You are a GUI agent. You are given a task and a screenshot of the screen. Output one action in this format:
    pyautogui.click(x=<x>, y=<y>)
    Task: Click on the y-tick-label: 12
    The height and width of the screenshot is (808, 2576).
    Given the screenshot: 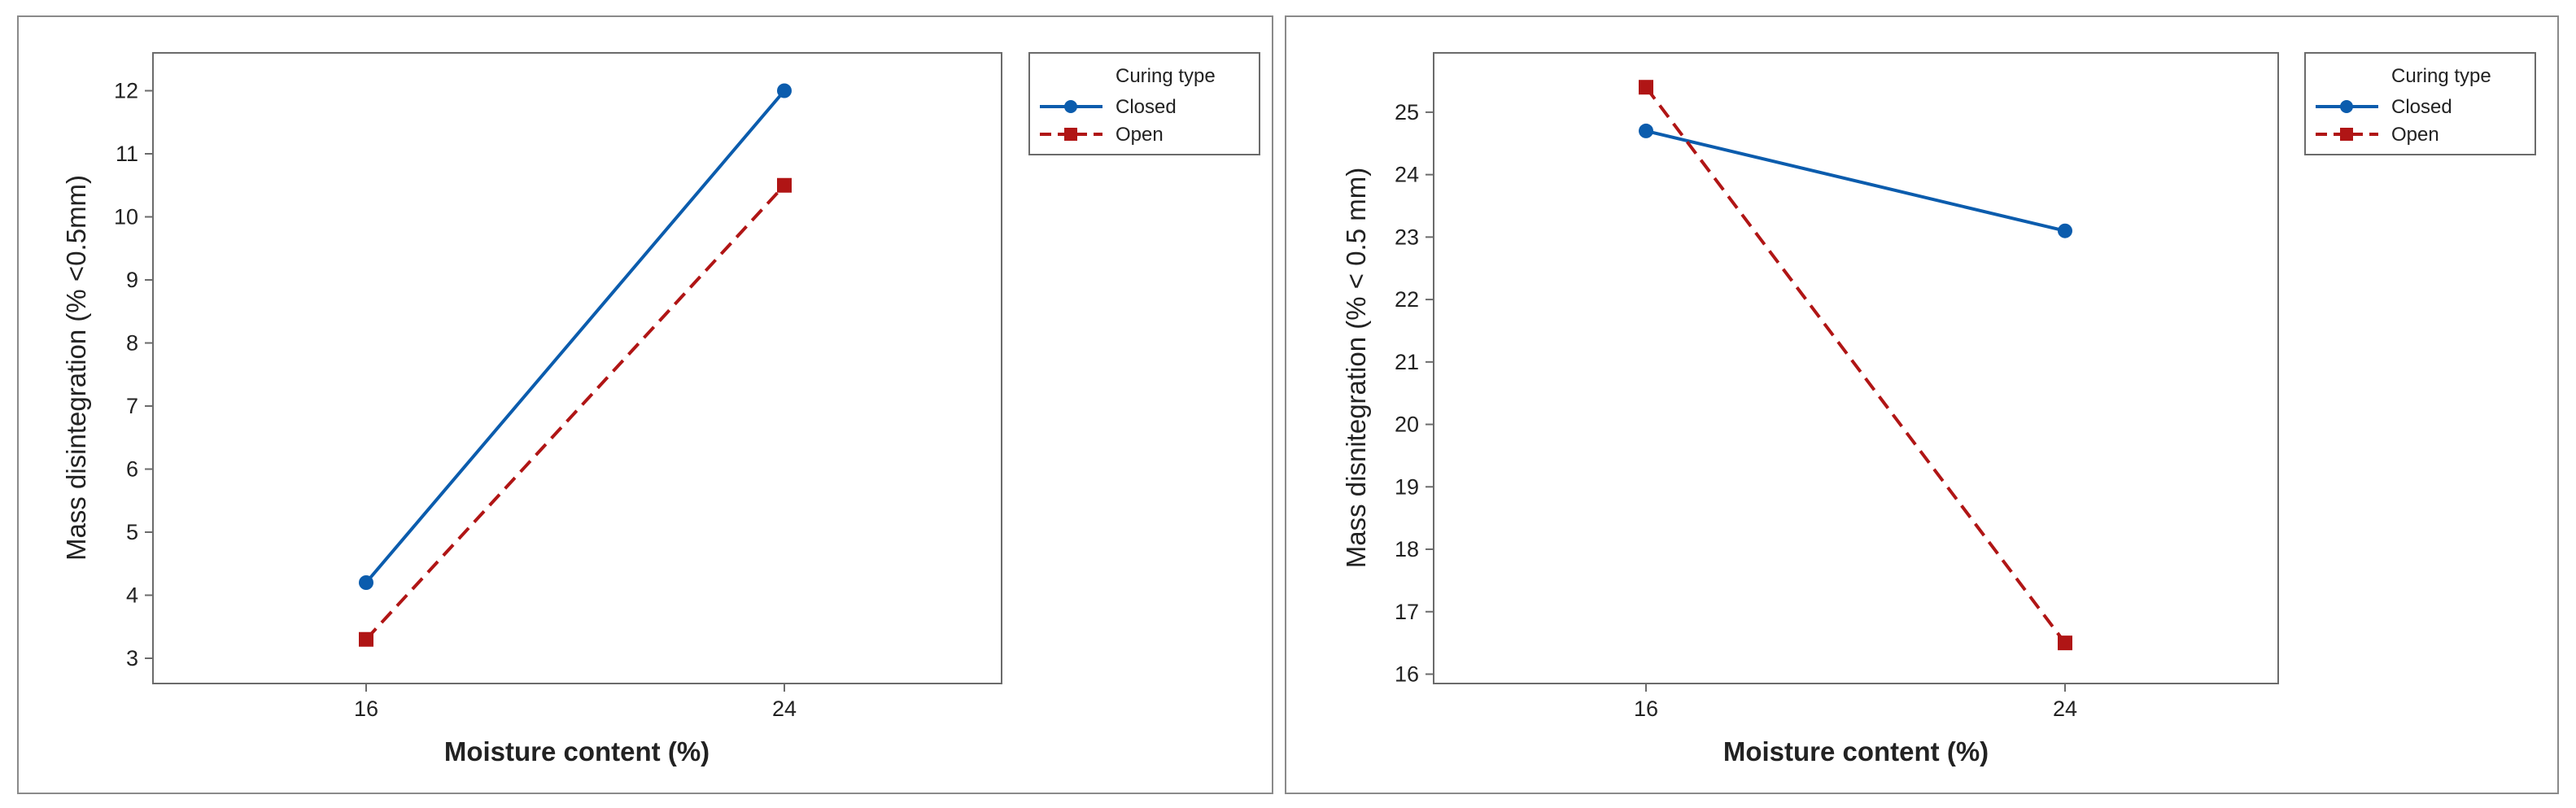 What is the action you would take?
    pyautogui.click(x=126, y=91)
    